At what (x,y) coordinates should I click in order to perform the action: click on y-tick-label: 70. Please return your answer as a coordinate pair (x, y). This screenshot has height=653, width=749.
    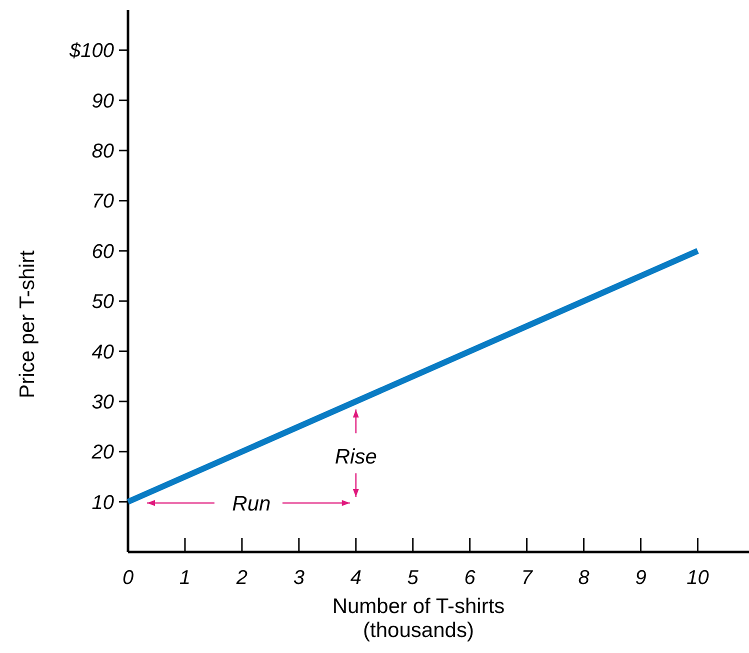
    Looking at the image, I should click on (103, 201).